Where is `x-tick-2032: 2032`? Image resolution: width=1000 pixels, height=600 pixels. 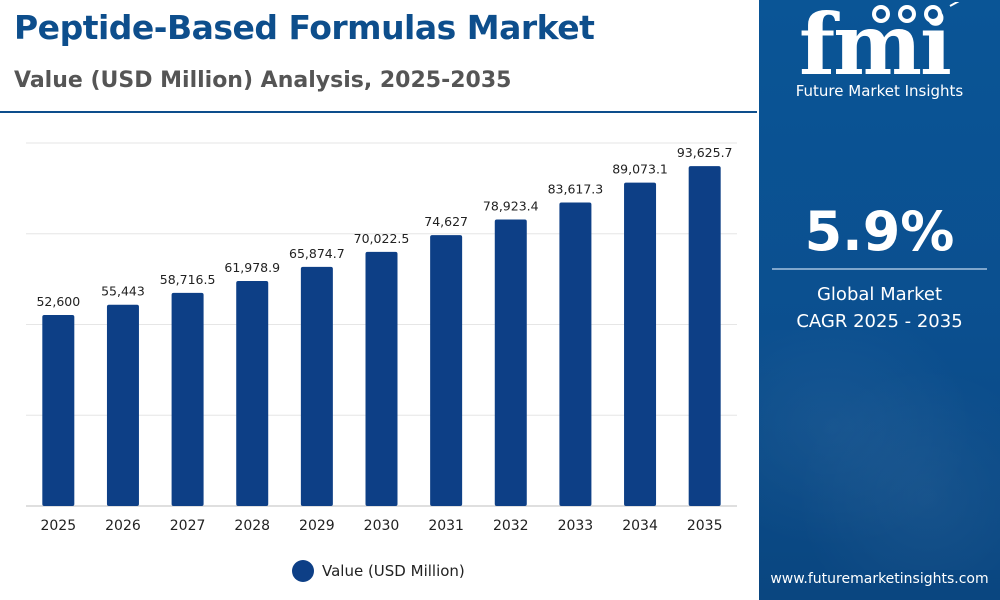
x-tick-2032: 2032 is located at coordinates (511, 526).